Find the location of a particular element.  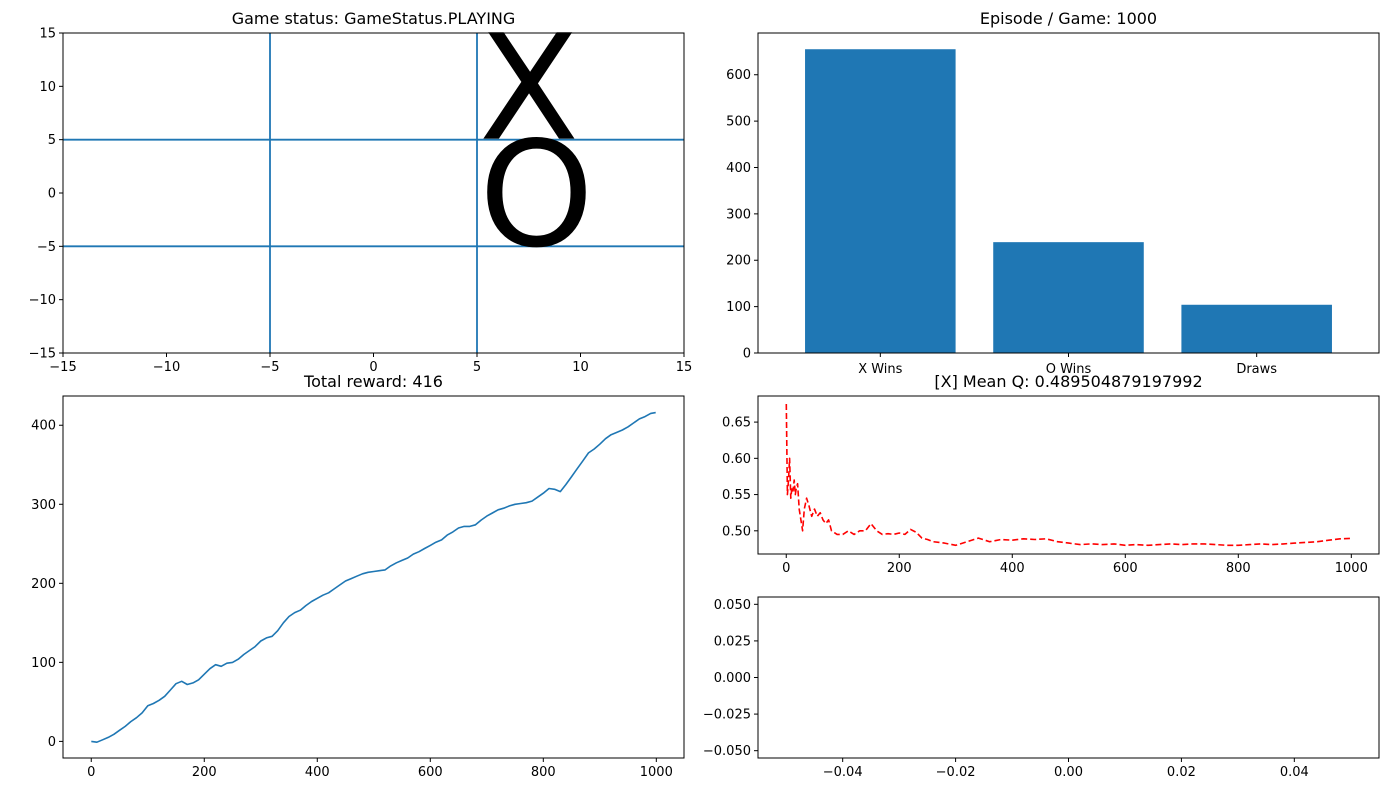

board-x-tick-label: −5 is located at coordinates (269, 367).